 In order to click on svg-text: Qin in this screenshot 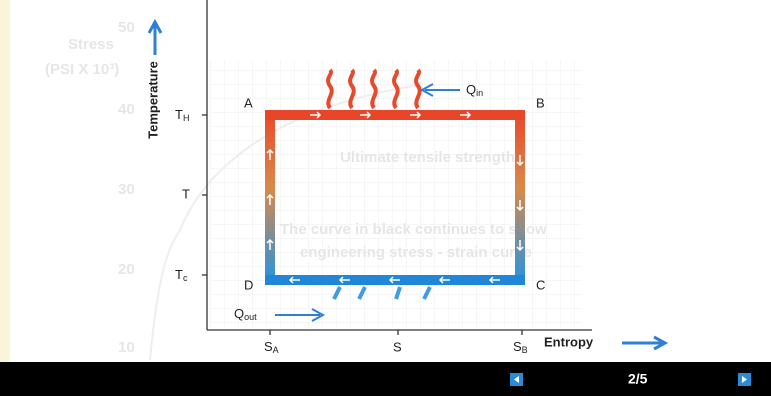, I will do `click(474, 90)`.